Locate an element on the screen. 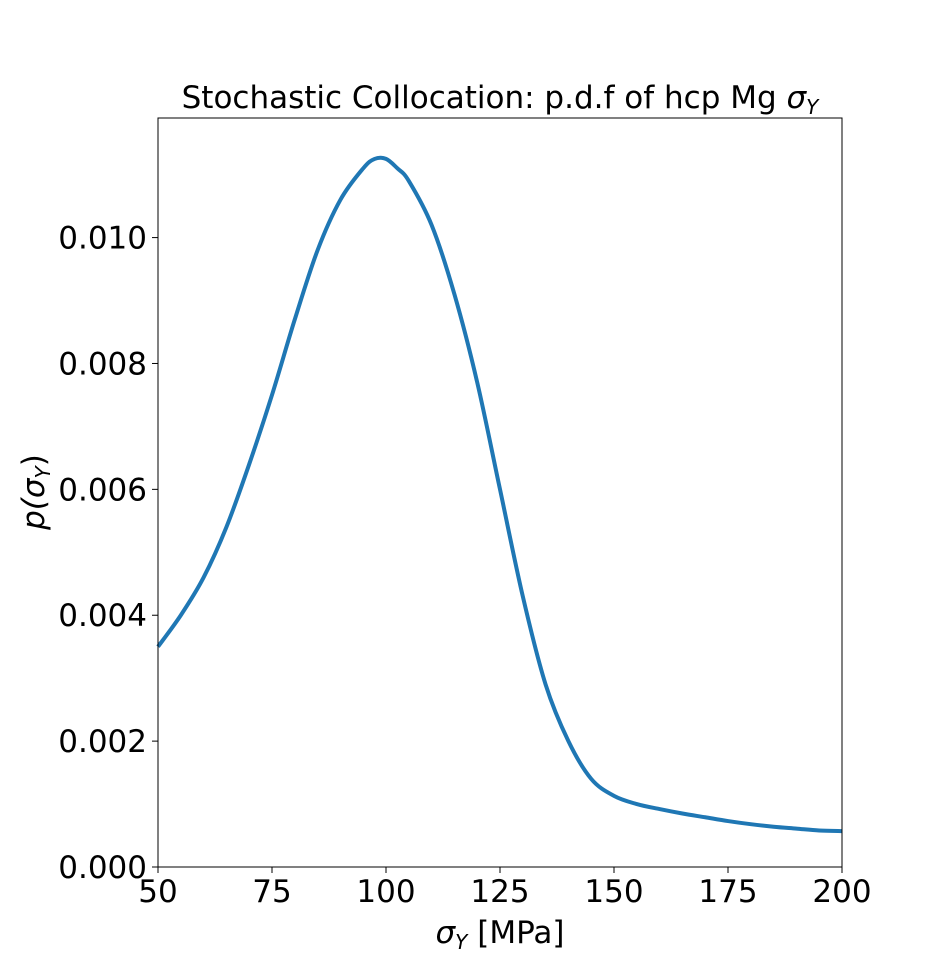 The image size is (936, 974). x-tick-label: 50 is located at coordinates (157, 892).